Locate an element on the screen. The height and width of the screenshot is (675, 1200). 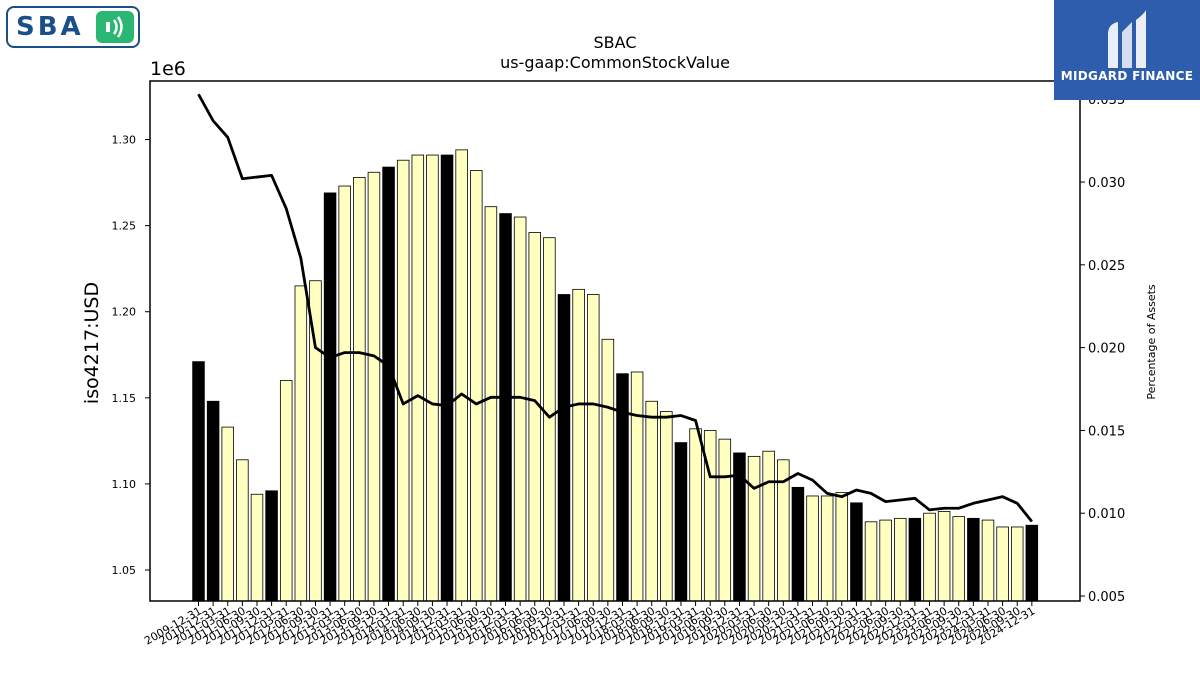
y-offset-label: 1e6 is located at coordinates (168, 69).